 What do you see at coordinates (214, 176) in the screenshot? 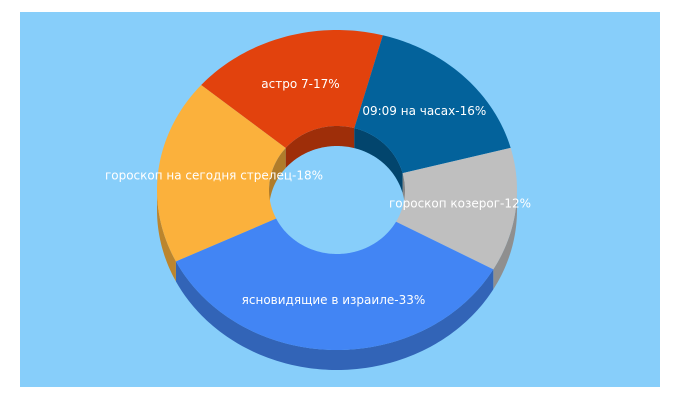
I see `slice-label: гороскоп на сегодня стрелец-18%` at bounding box center [214, 176].